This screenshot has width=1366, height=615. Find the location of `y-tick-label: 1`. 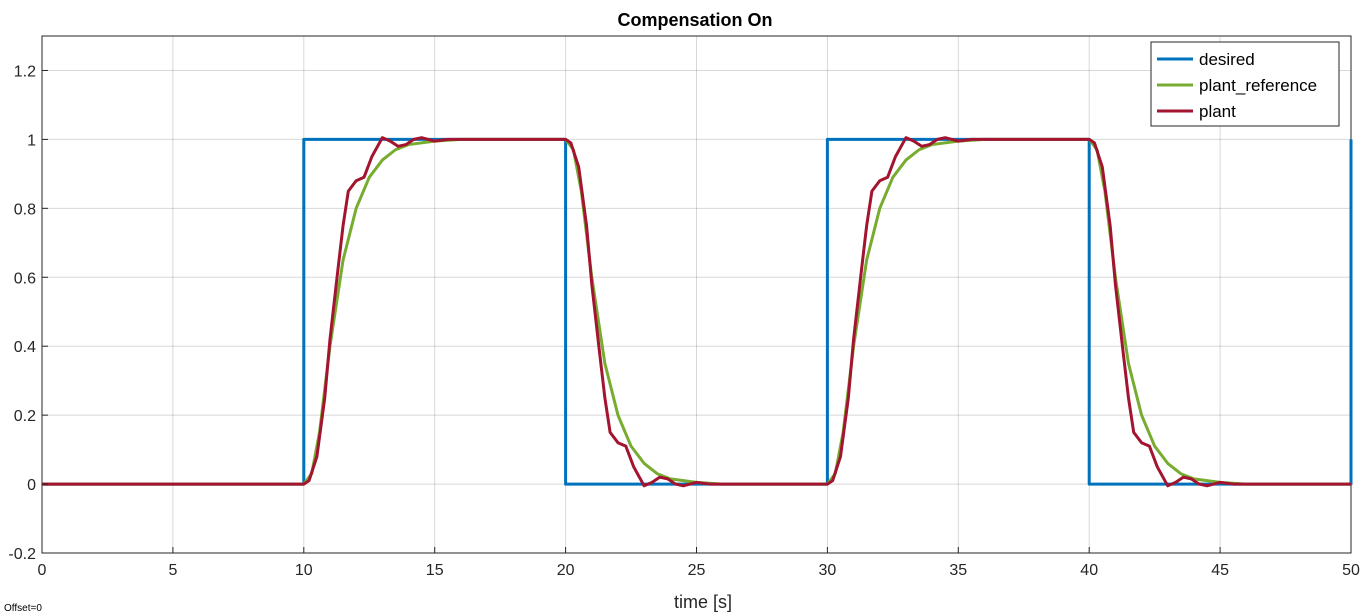

y-tick-label: 1 is located at coordinates (31, 140).